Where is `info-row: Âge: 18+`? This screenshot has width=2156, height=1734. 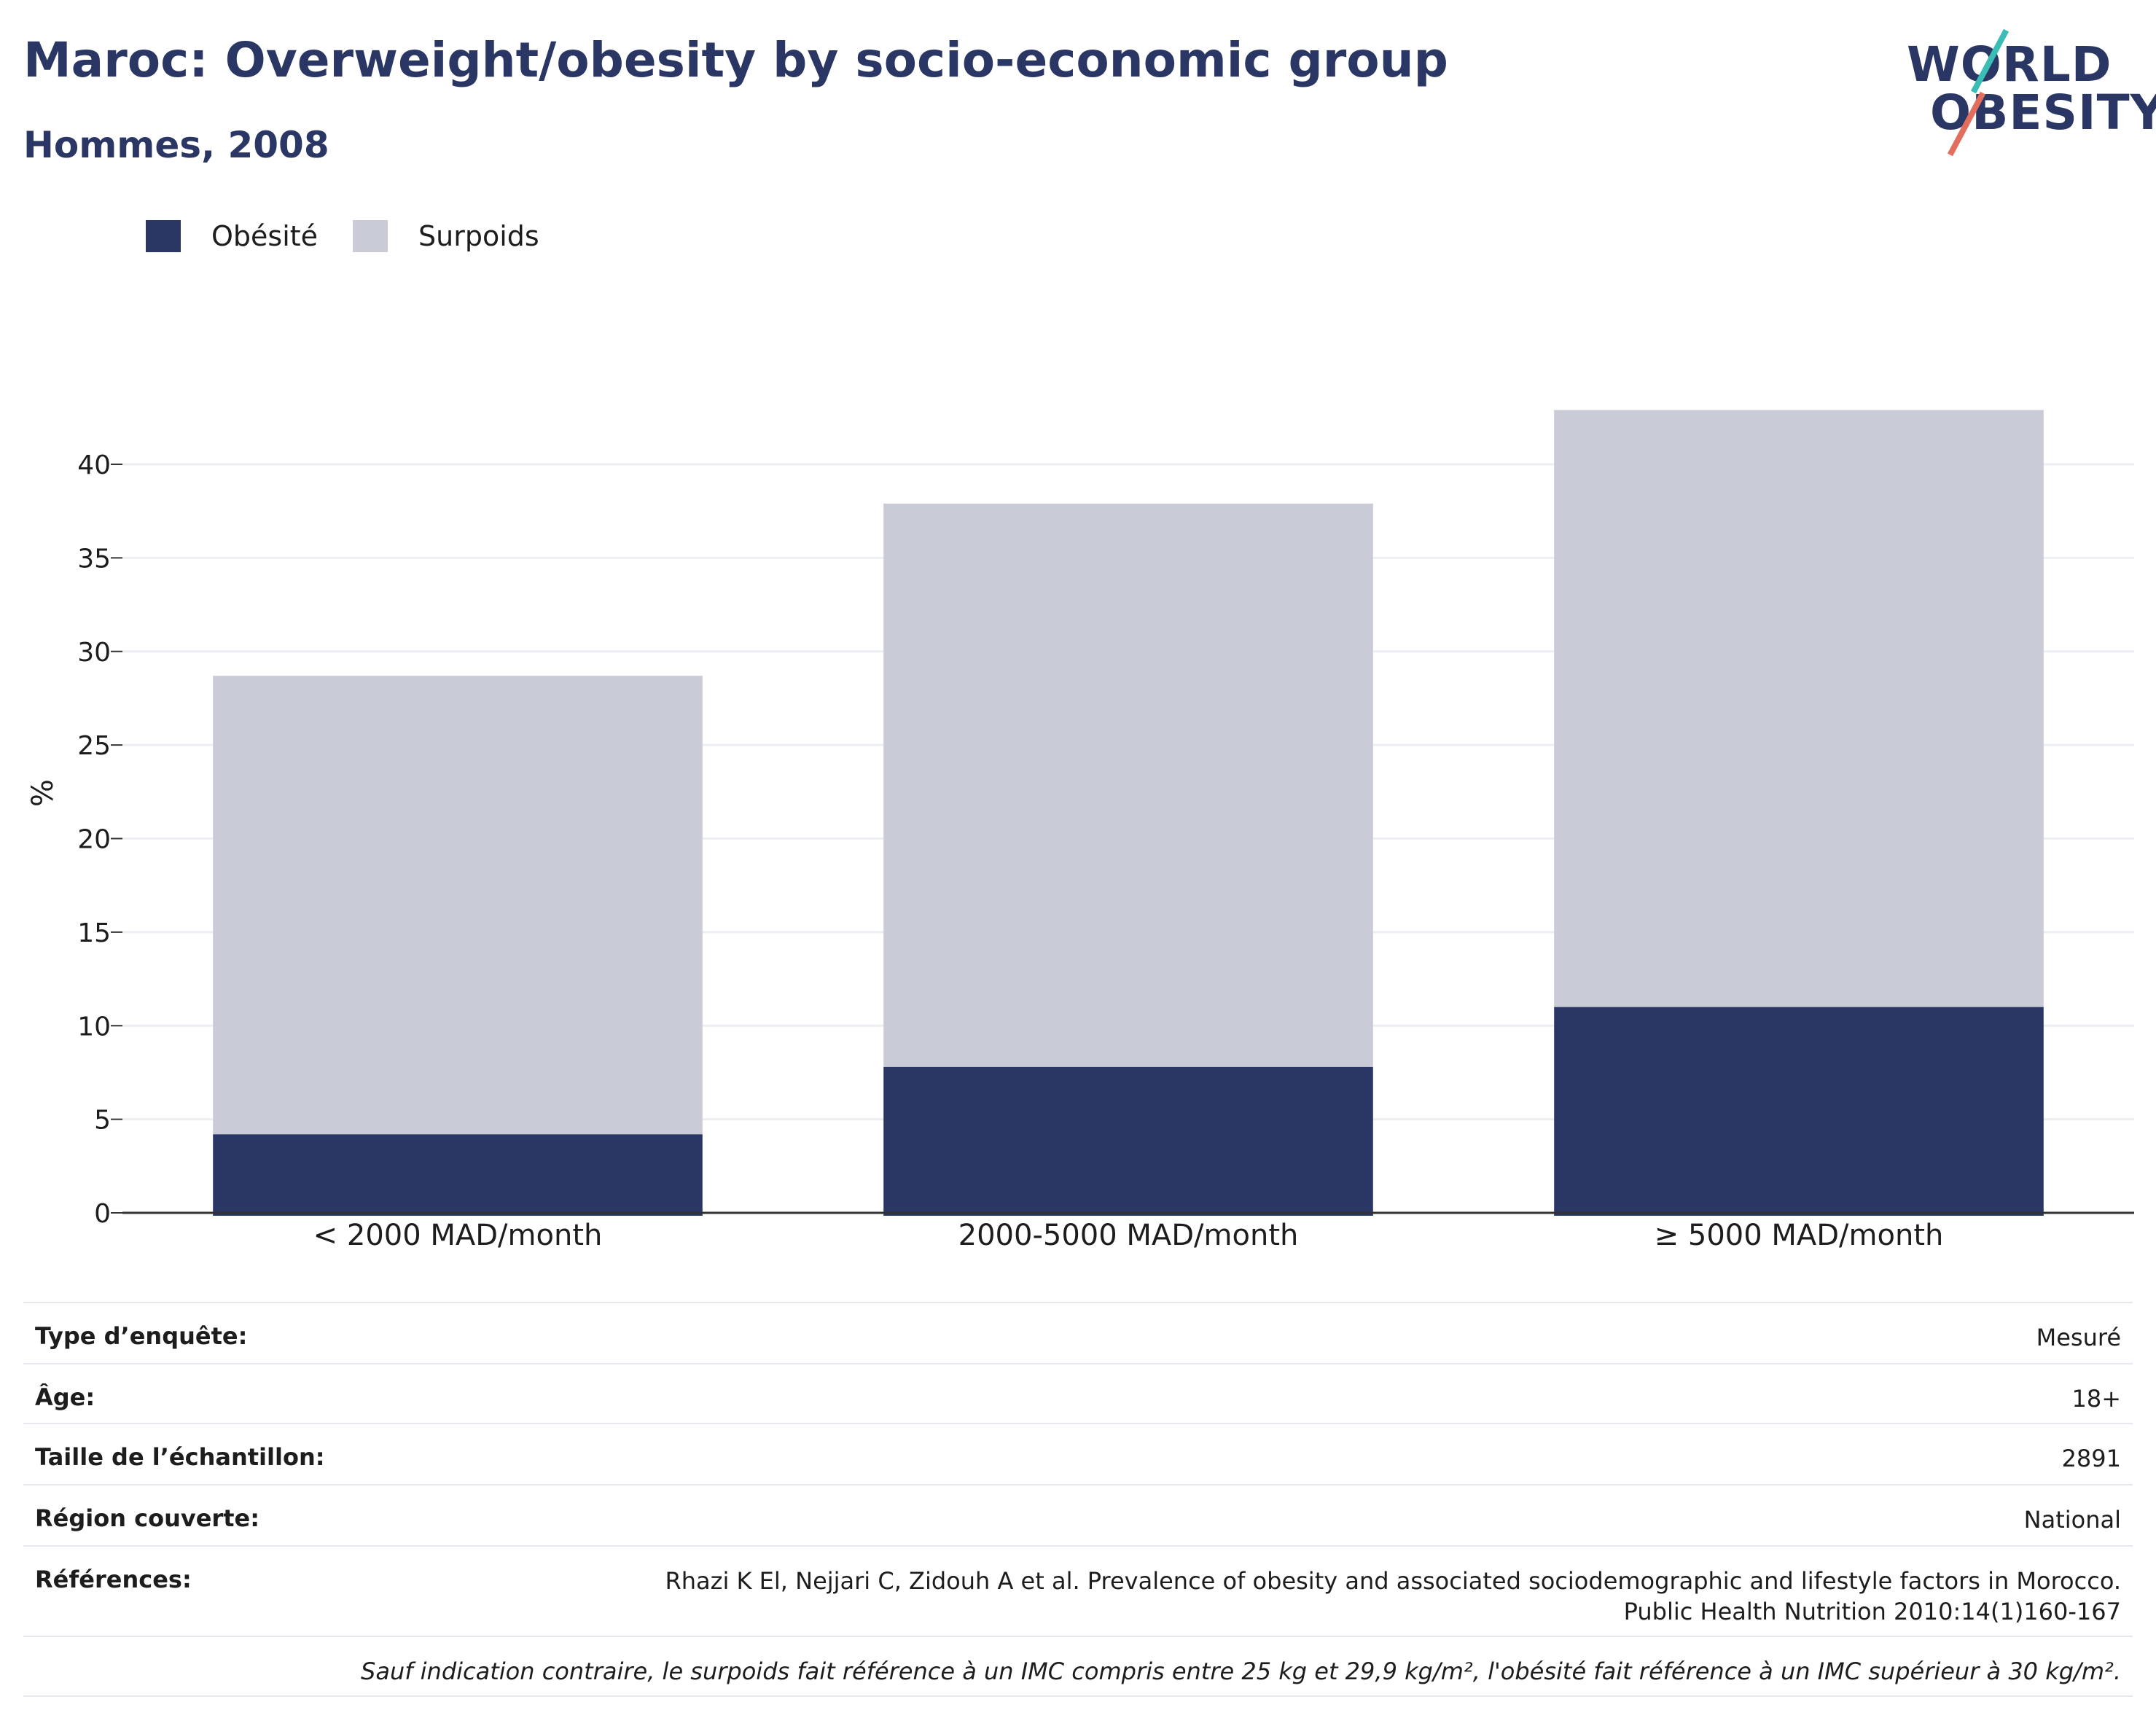 info-row: Âge: 18+ is located at coordinates (1078, 1393).